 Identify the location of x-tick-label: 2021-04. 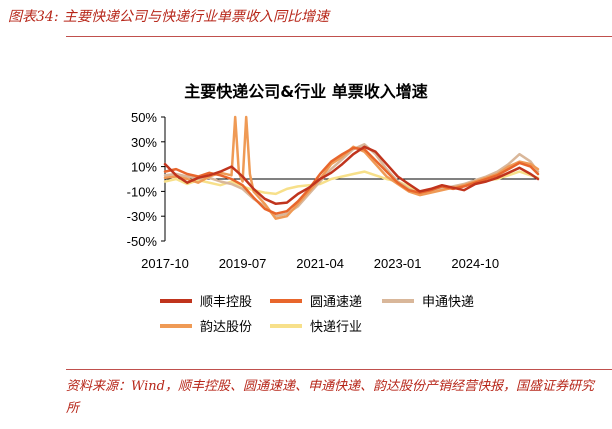
(320, 263).